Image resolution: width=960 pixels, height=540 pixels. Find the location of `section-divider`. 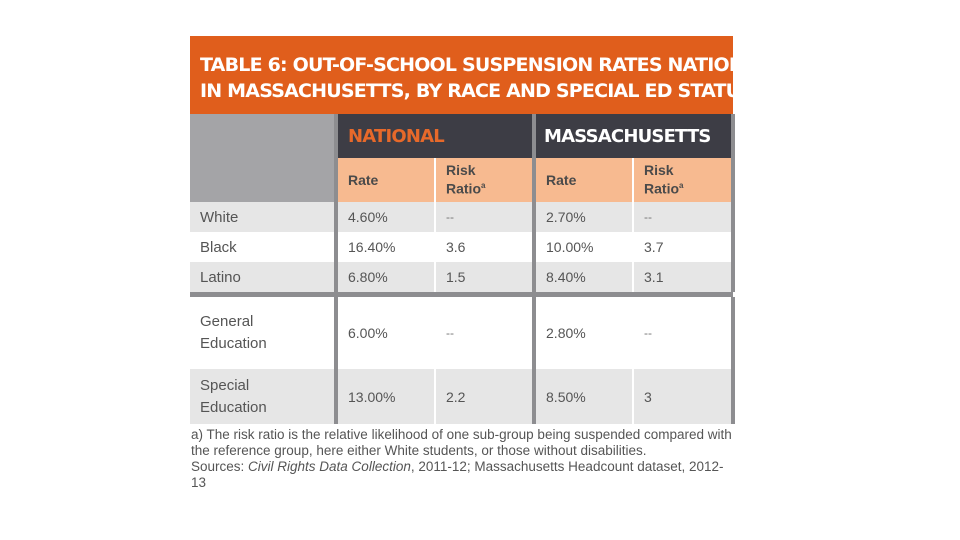

section-divider is located at coordinates (462, 294).